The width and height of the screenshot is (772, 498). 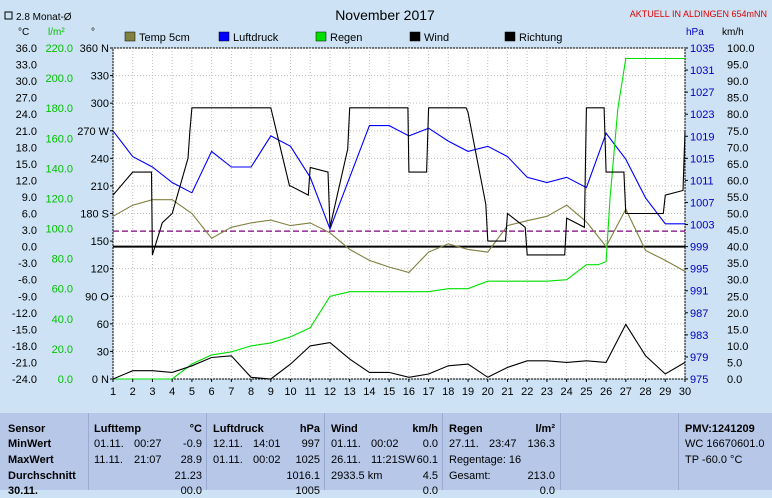 I want to click on stats-value: 1025, so click(x=307, y=460).